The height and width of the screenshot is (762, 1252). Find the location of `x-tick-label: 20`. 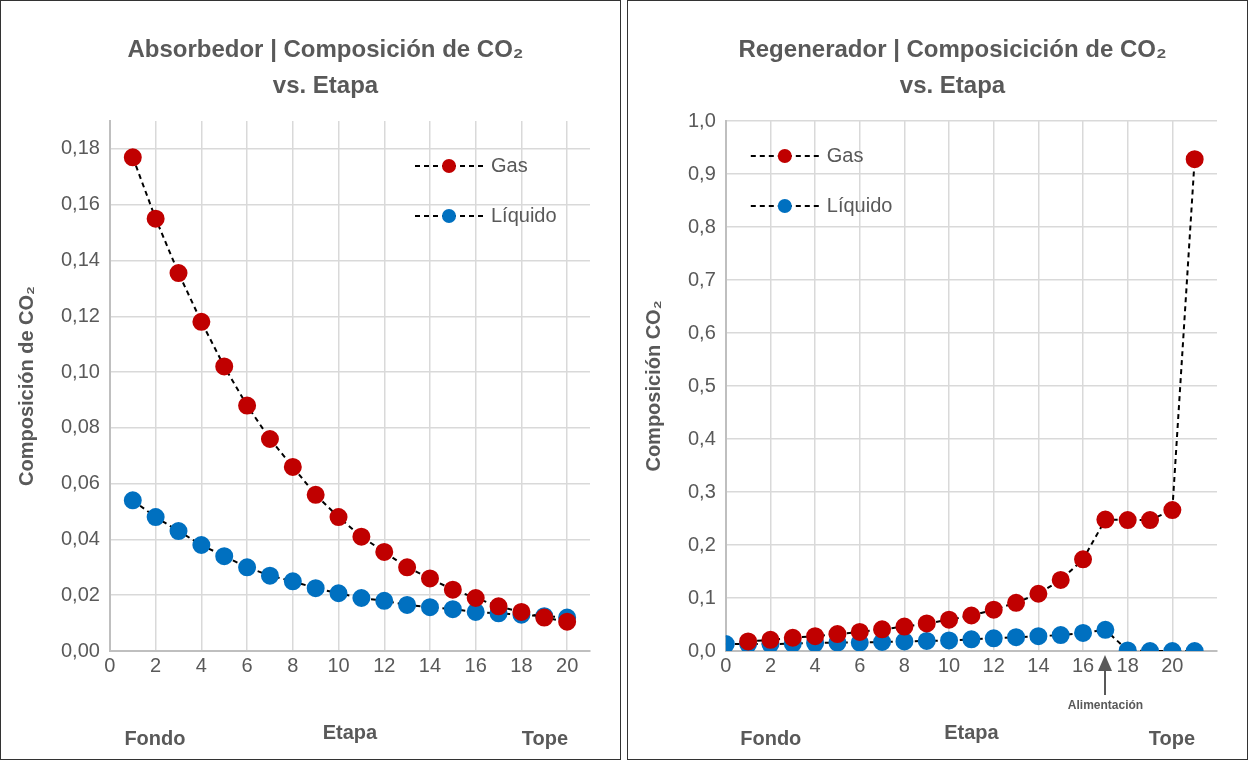

x-tick-label: 20 is located at coordinates (1172, 664).